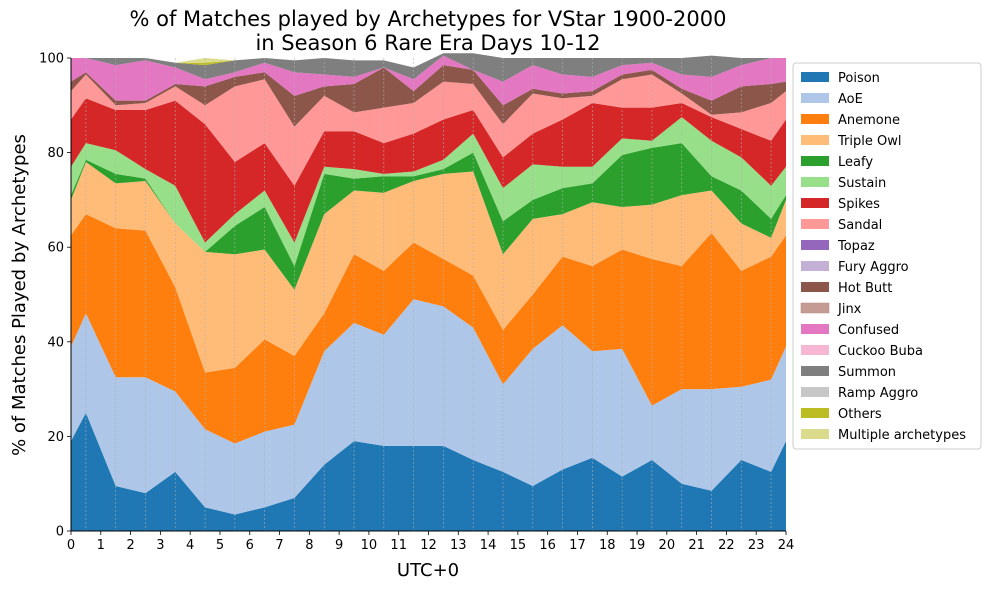  Describe the element at coordinates (849, 309) in the screenshot. I see `legend-label: Jinx` at that location.